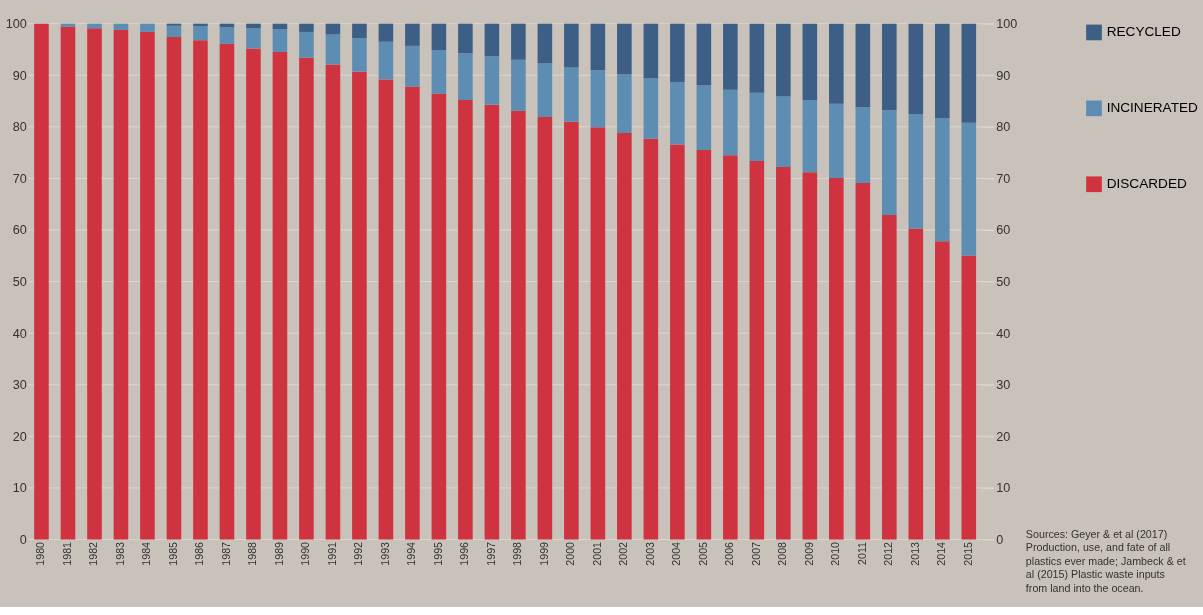  Describe the element at coordinates (835, 553) in the screenshot. I see `x-tick-label: 2010` at that location.